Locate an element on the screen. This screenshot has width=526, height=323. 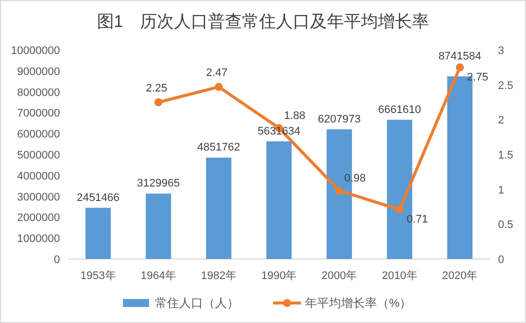
x-tick-label: 2020年 is located at coordinates (460, 276).